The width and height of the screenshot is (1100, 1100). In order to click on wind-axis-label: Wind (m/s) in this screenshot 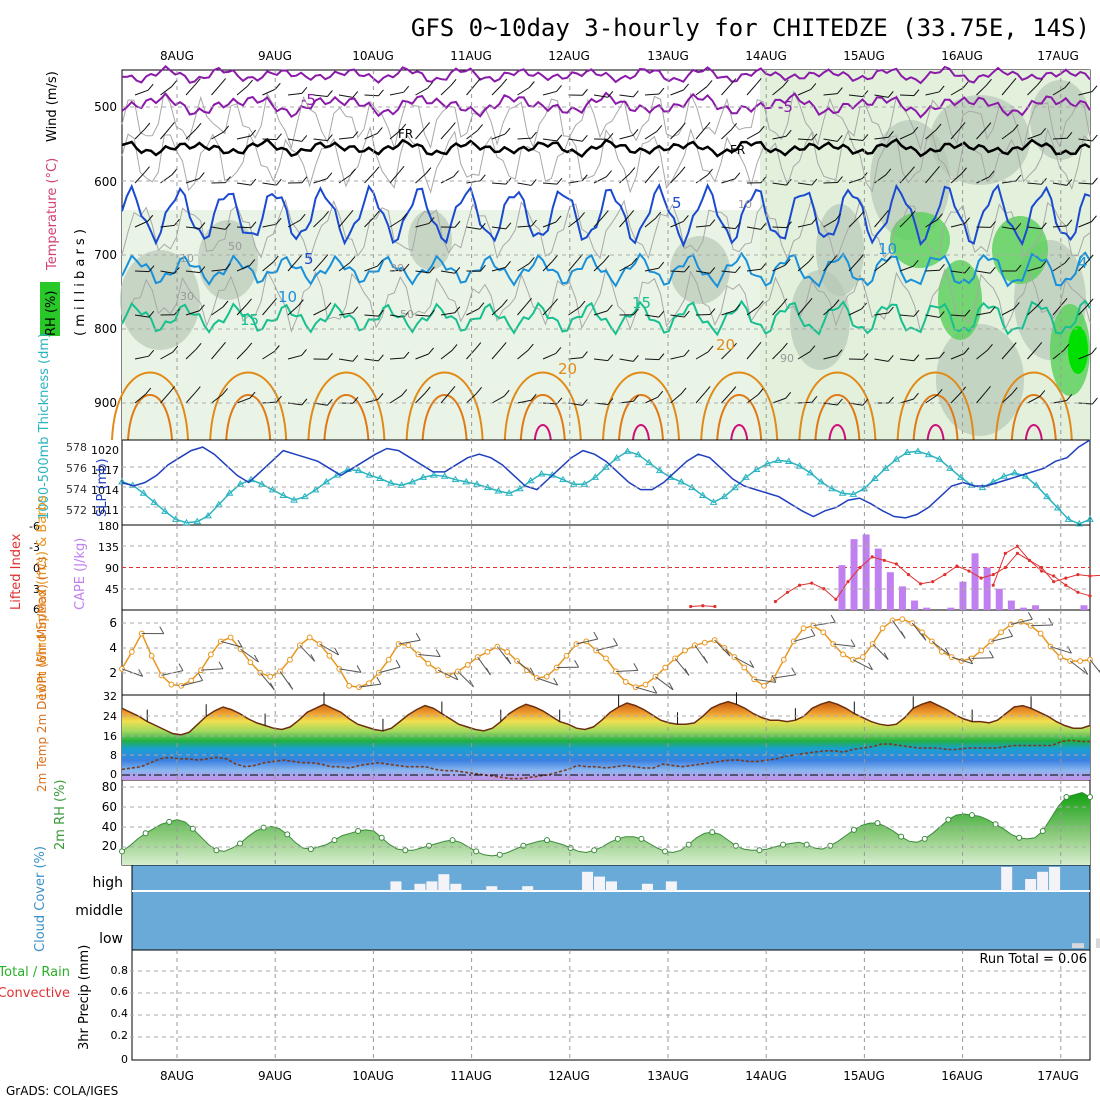, I will do `click(52, 106)`.